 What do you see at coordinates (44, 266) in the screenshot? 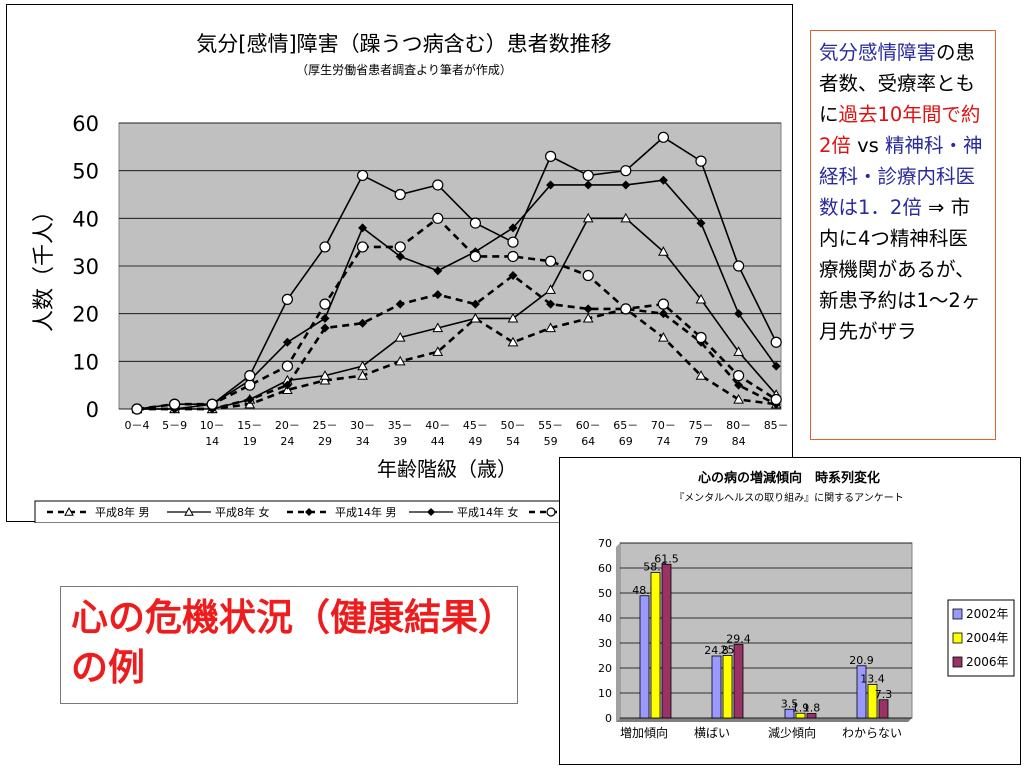
I see `chart1-y-axis-label: 人数（千人）` at bounding box center [44, 266].